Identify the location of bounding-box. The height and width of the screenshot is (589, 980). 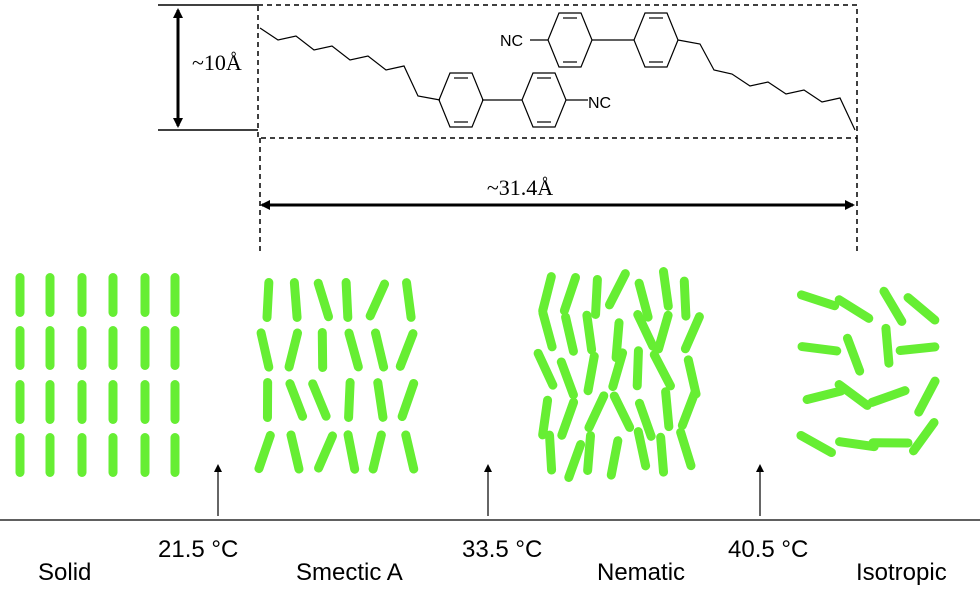
(557, 71).